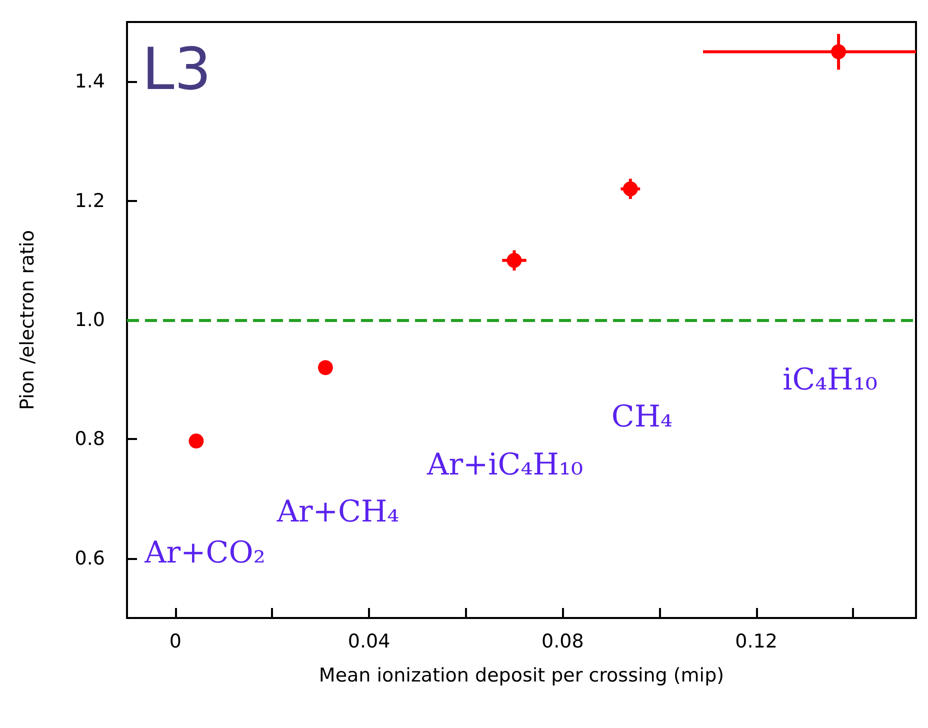 The width and height of the screenshot is (928, 728). I want to click on y-tick-label: 1.4, so click(89, 81).